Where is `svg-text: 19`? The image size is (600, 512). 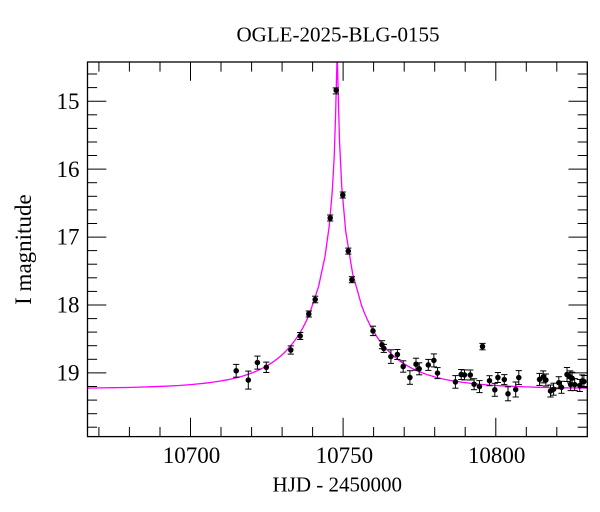 svg-text: 19 is located at coordinates (68, 373).